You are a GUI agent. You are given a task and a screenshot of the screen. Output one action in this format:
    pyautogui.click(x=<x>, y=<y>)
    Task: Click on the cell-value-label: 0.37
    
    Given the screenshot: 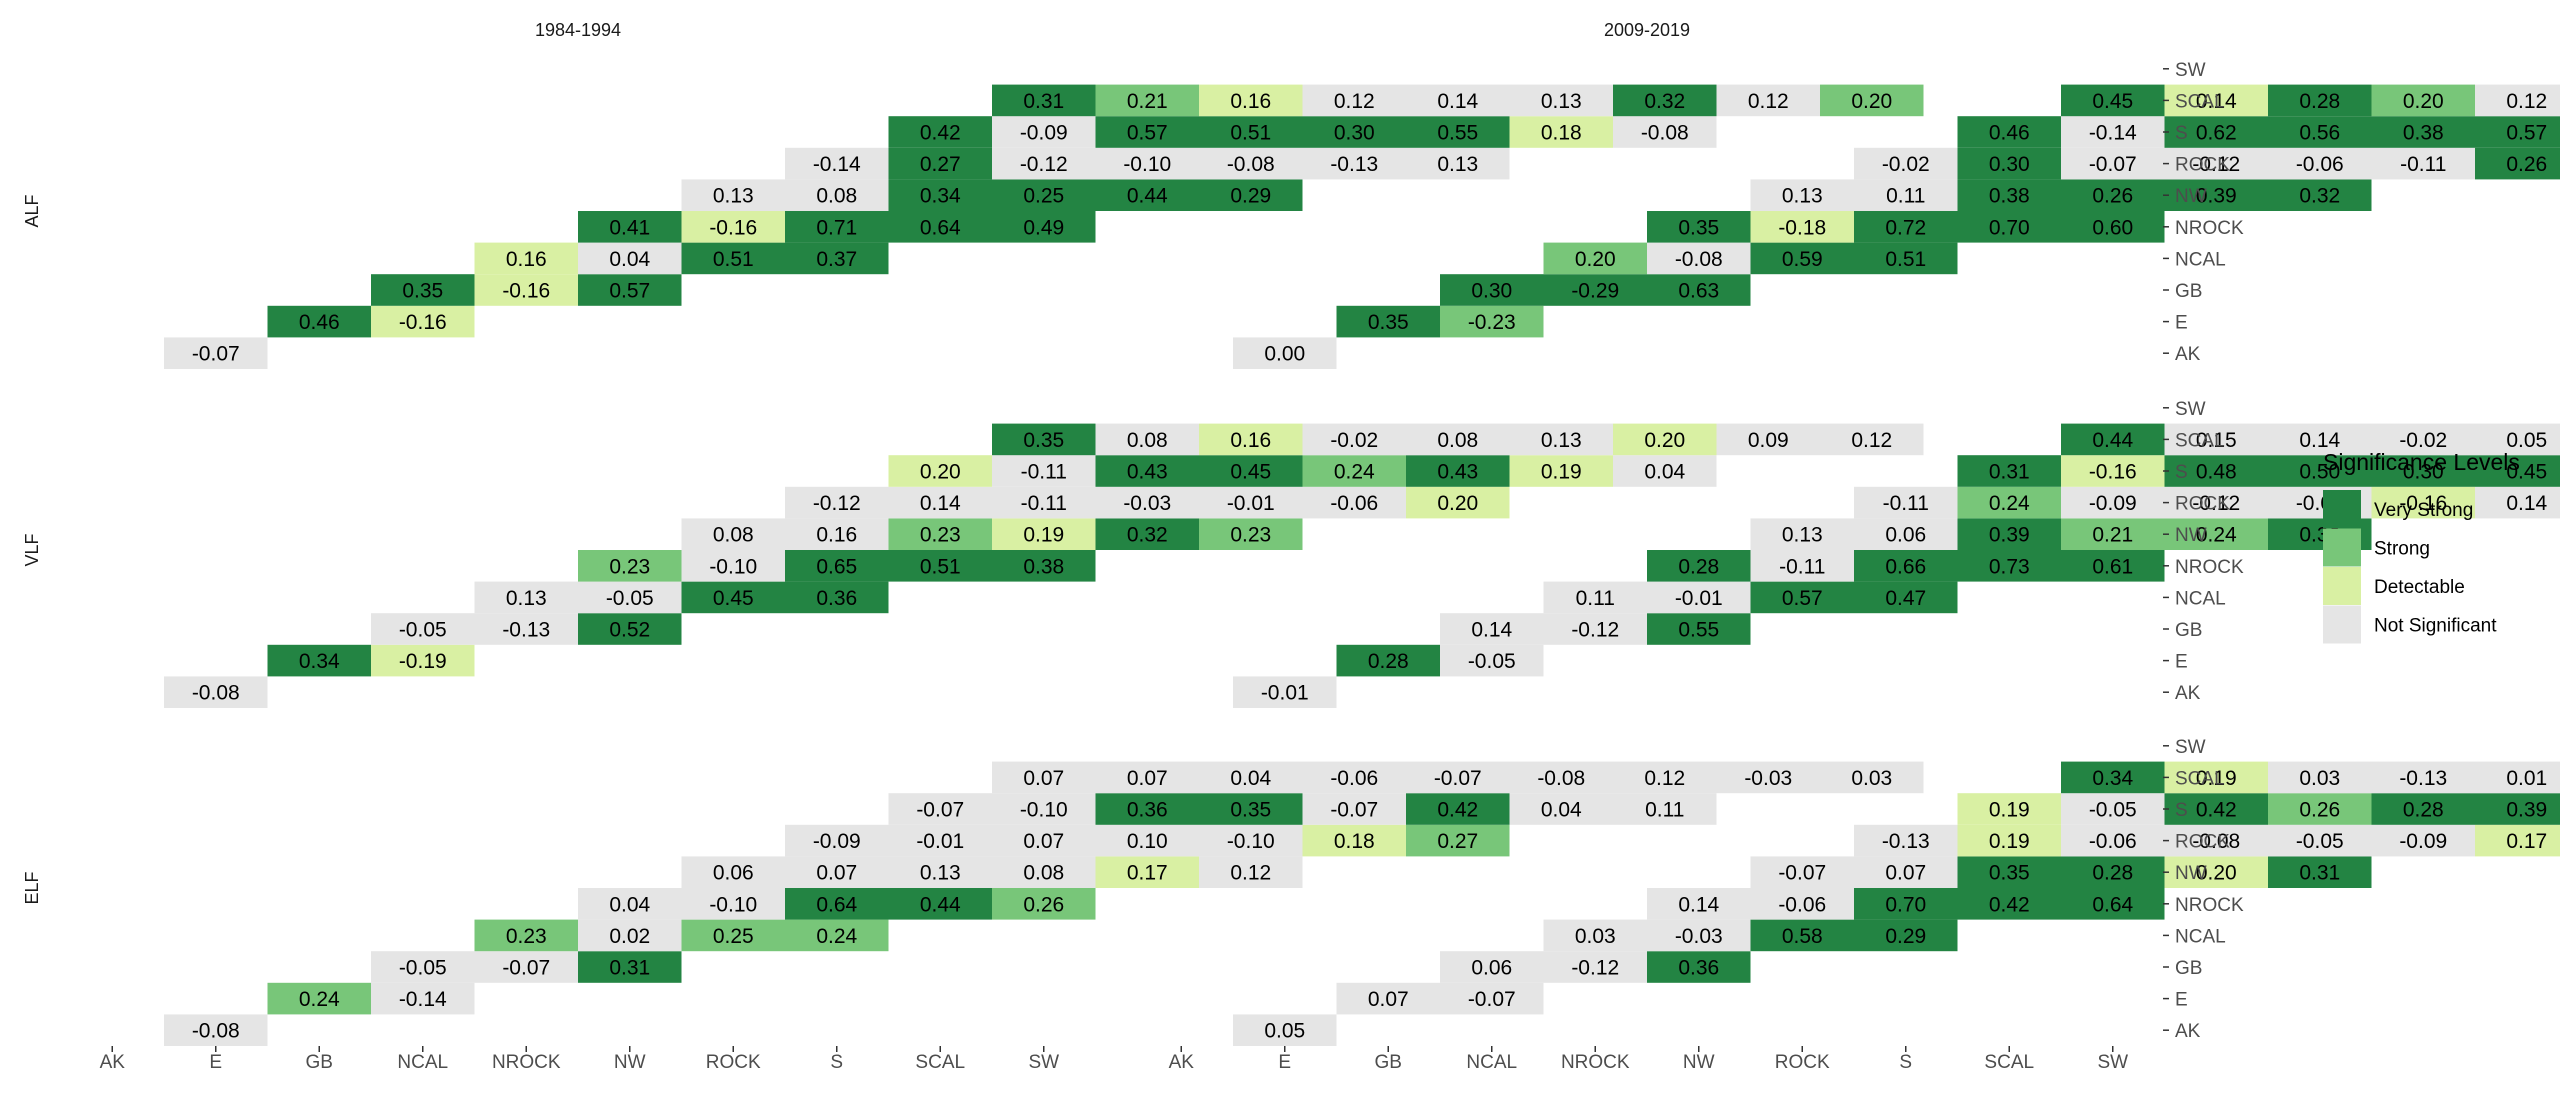 What is the action you would take?
    pyautogui.click(x=836, y=259)
    